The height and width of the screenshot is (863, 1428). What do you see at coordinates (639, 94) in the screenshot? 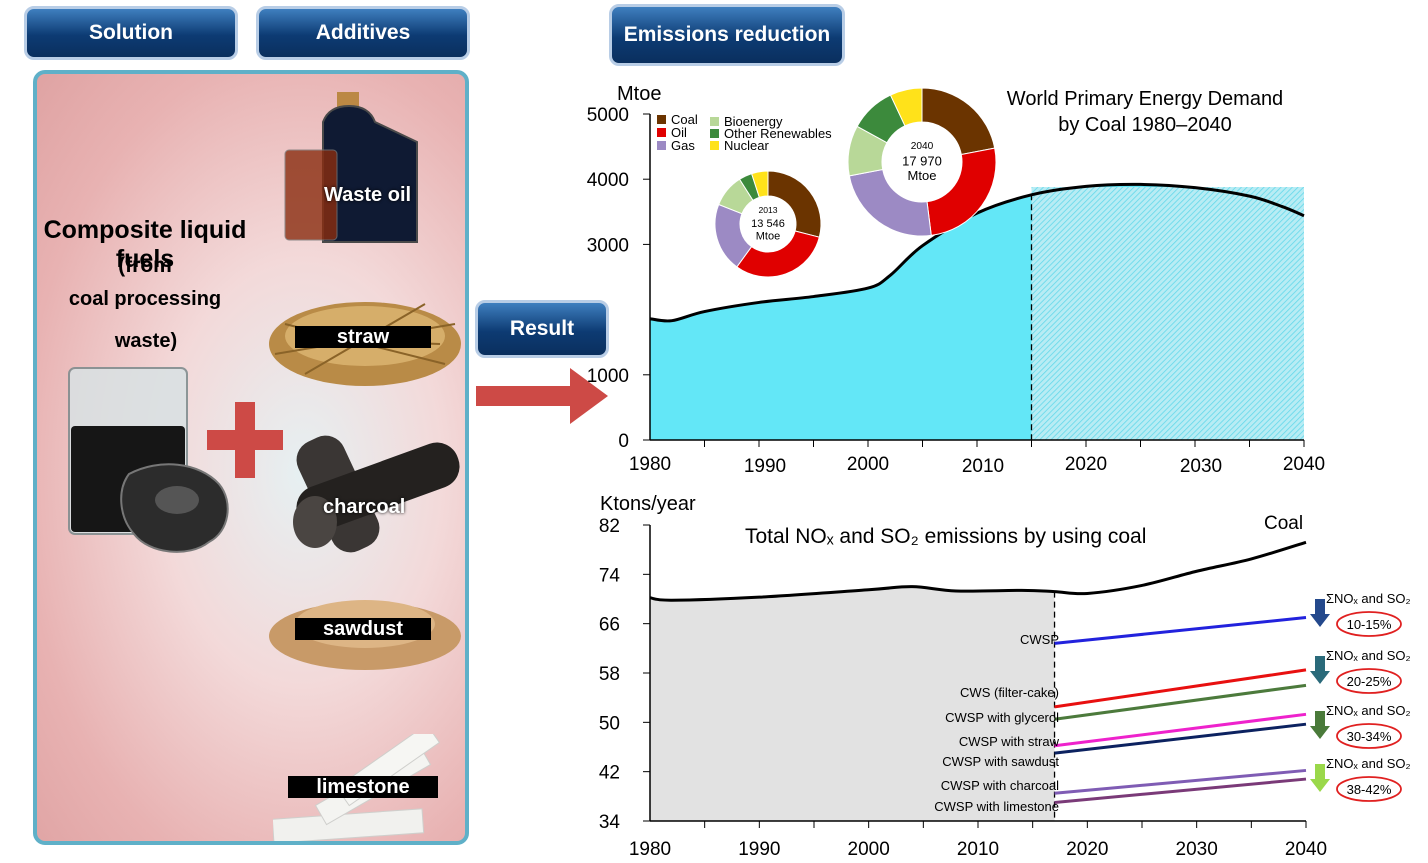
I see `y-axis-label: Mtoe` at bounding box center [639, 94].